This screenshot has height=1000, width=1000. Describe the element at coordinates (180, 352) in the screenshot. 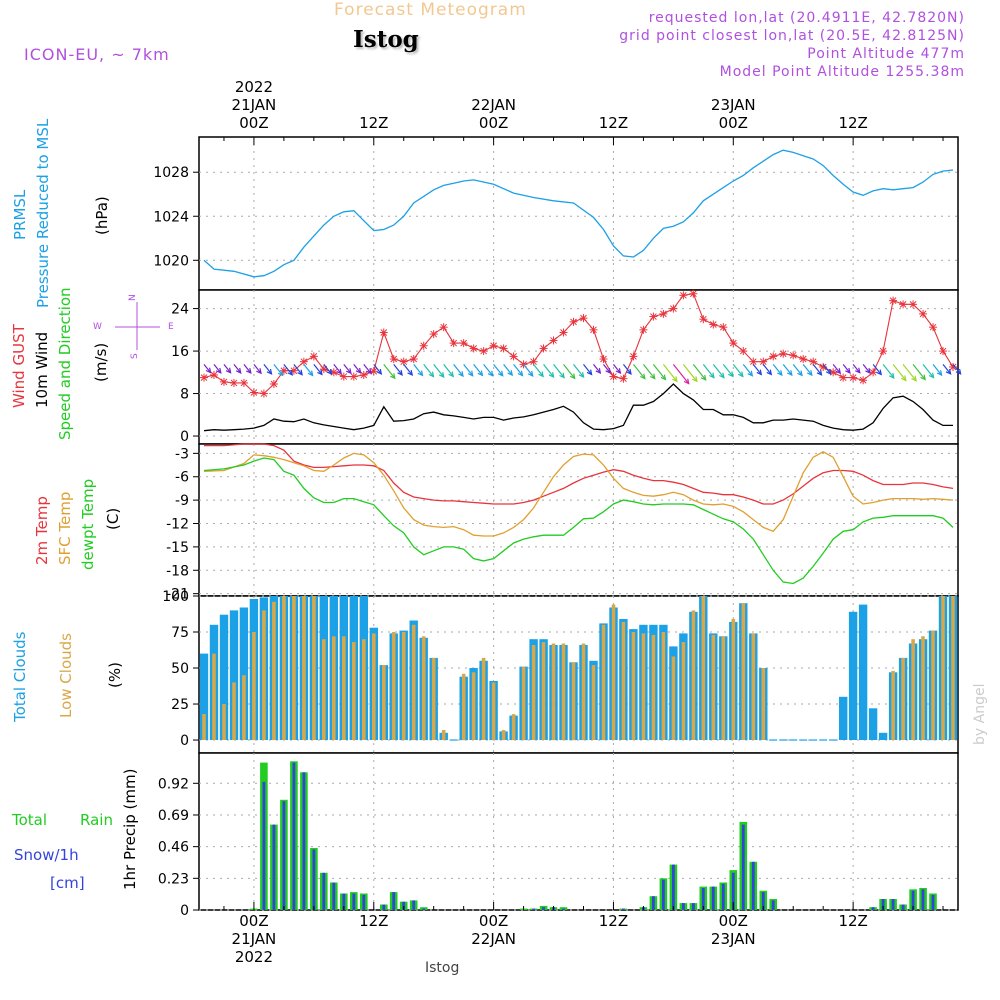

I see `wind-y-tick-label: 16` at that location.